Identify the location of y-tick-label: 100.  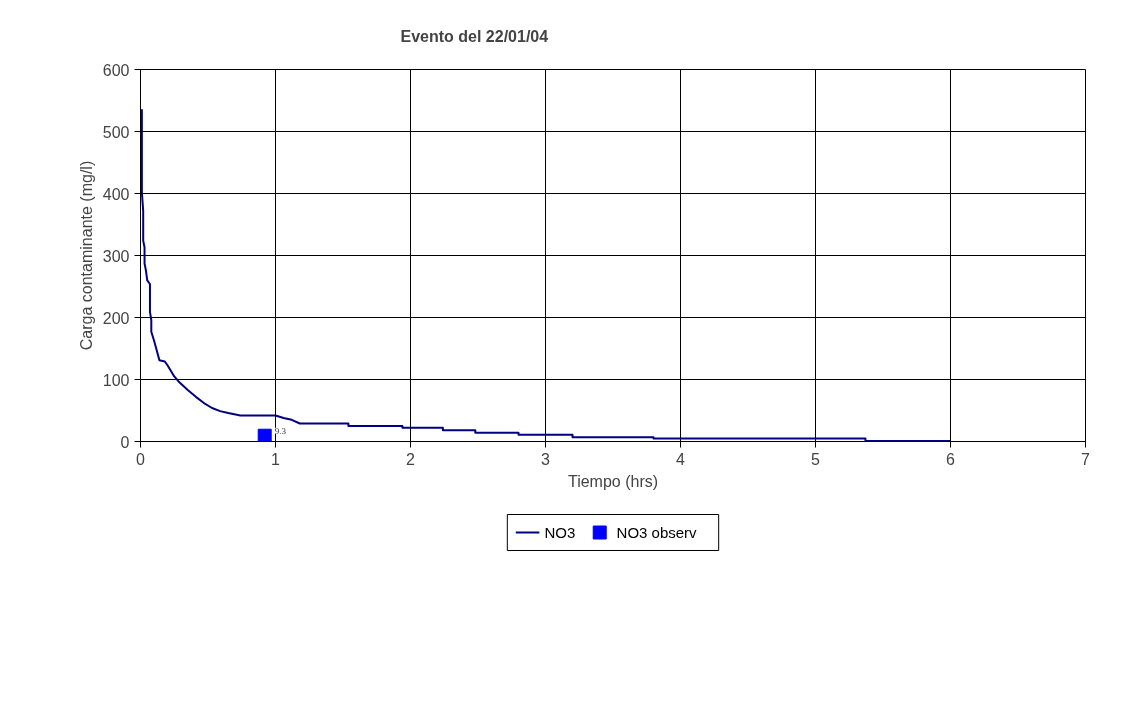
(116, 380).